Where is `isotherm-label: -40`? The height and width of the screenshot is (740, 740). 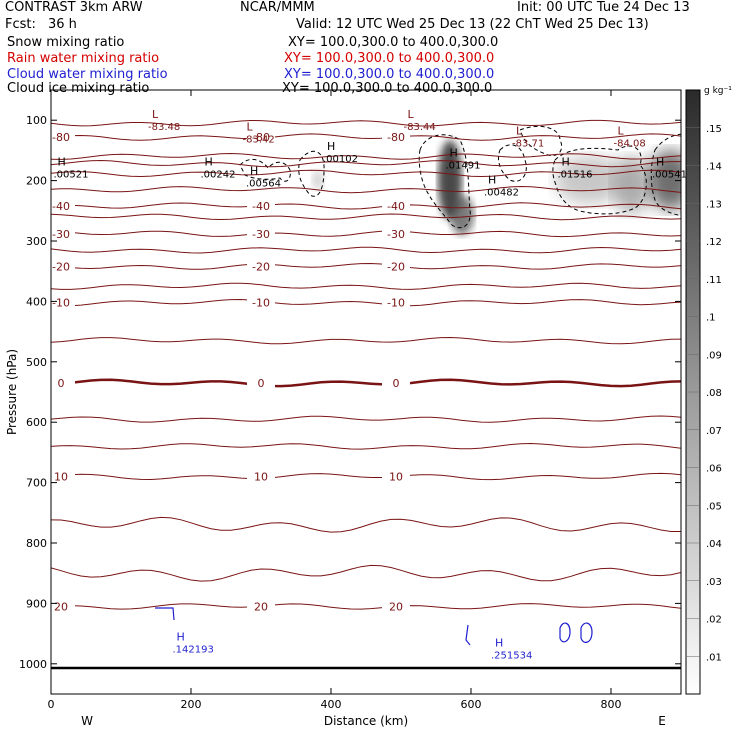
isotherm-label: -40 is located at coordinates (61, 206).